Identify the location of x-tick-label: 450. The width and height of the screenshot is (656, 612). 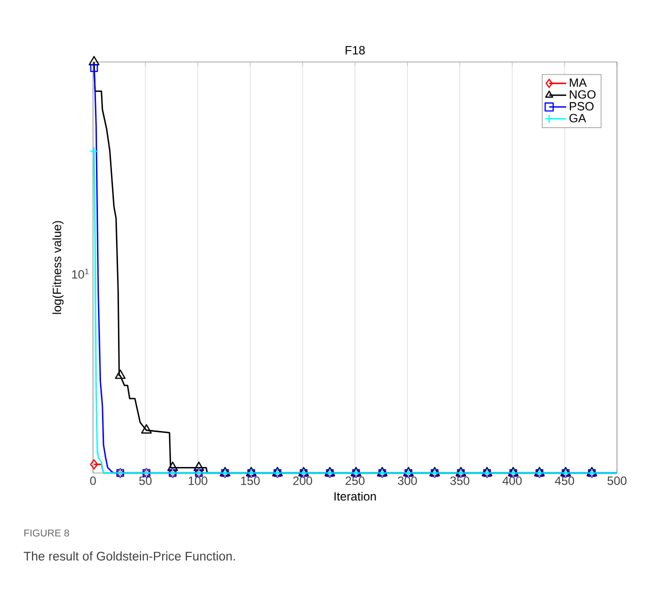
(564, 480).